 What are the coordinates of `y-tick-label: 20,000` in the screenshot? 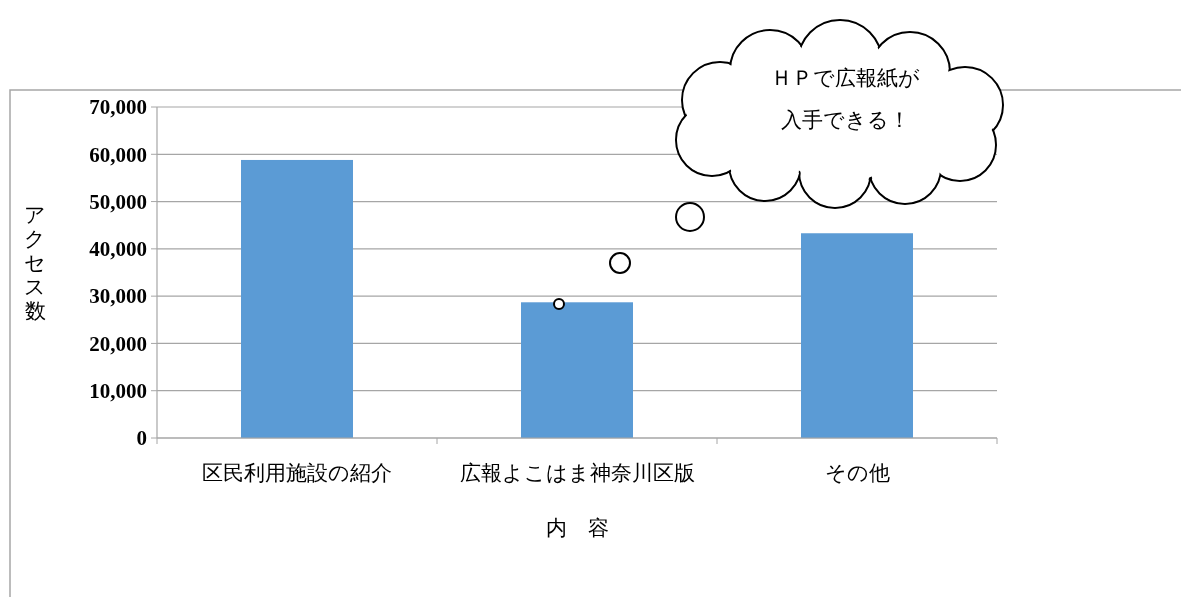 It's located at (118, 343).